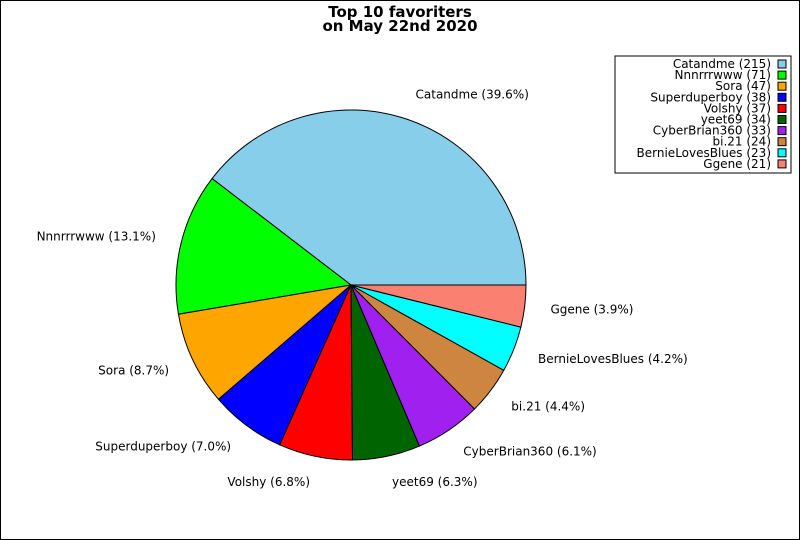 This screenshot has height=540, width=800. Describe the element at coordinates (265, 342) in the screenshot. I see `pie-slice-sora` at that location.